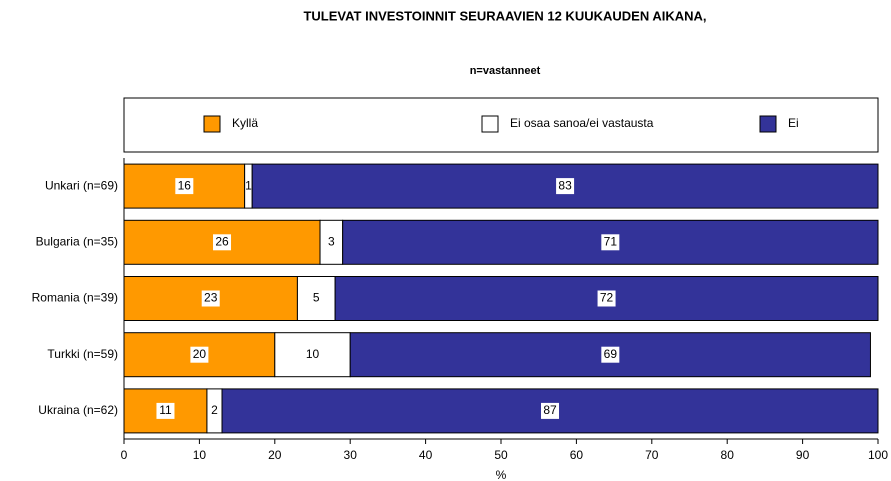  I want to click on x-tick-label: 60, so click(577, 455).